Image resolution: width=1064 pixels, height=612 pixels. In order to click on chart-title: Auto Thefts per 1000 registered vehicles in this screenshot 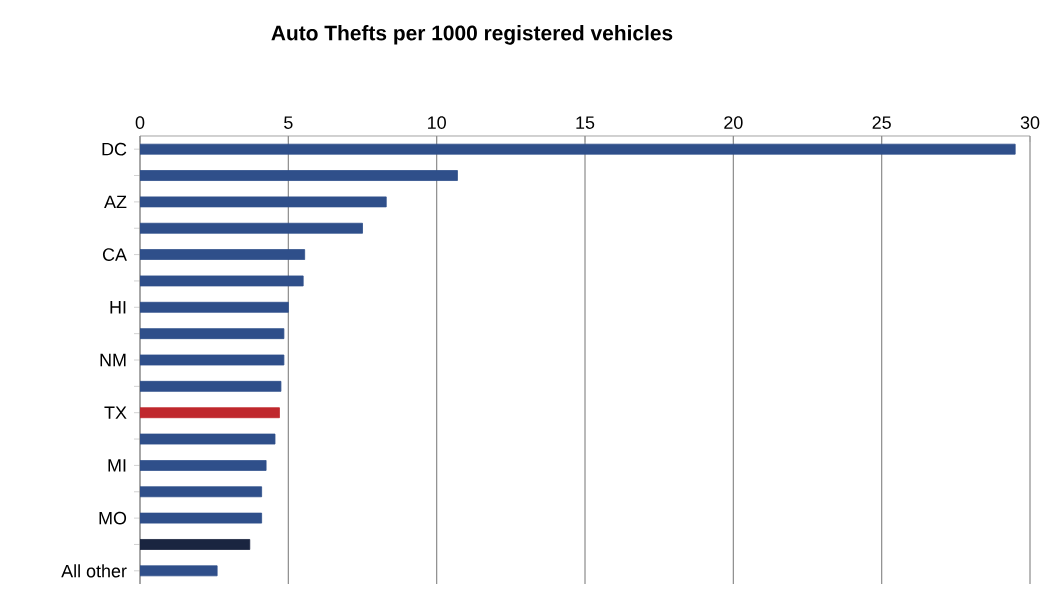, I will do `click(472, 35)`.